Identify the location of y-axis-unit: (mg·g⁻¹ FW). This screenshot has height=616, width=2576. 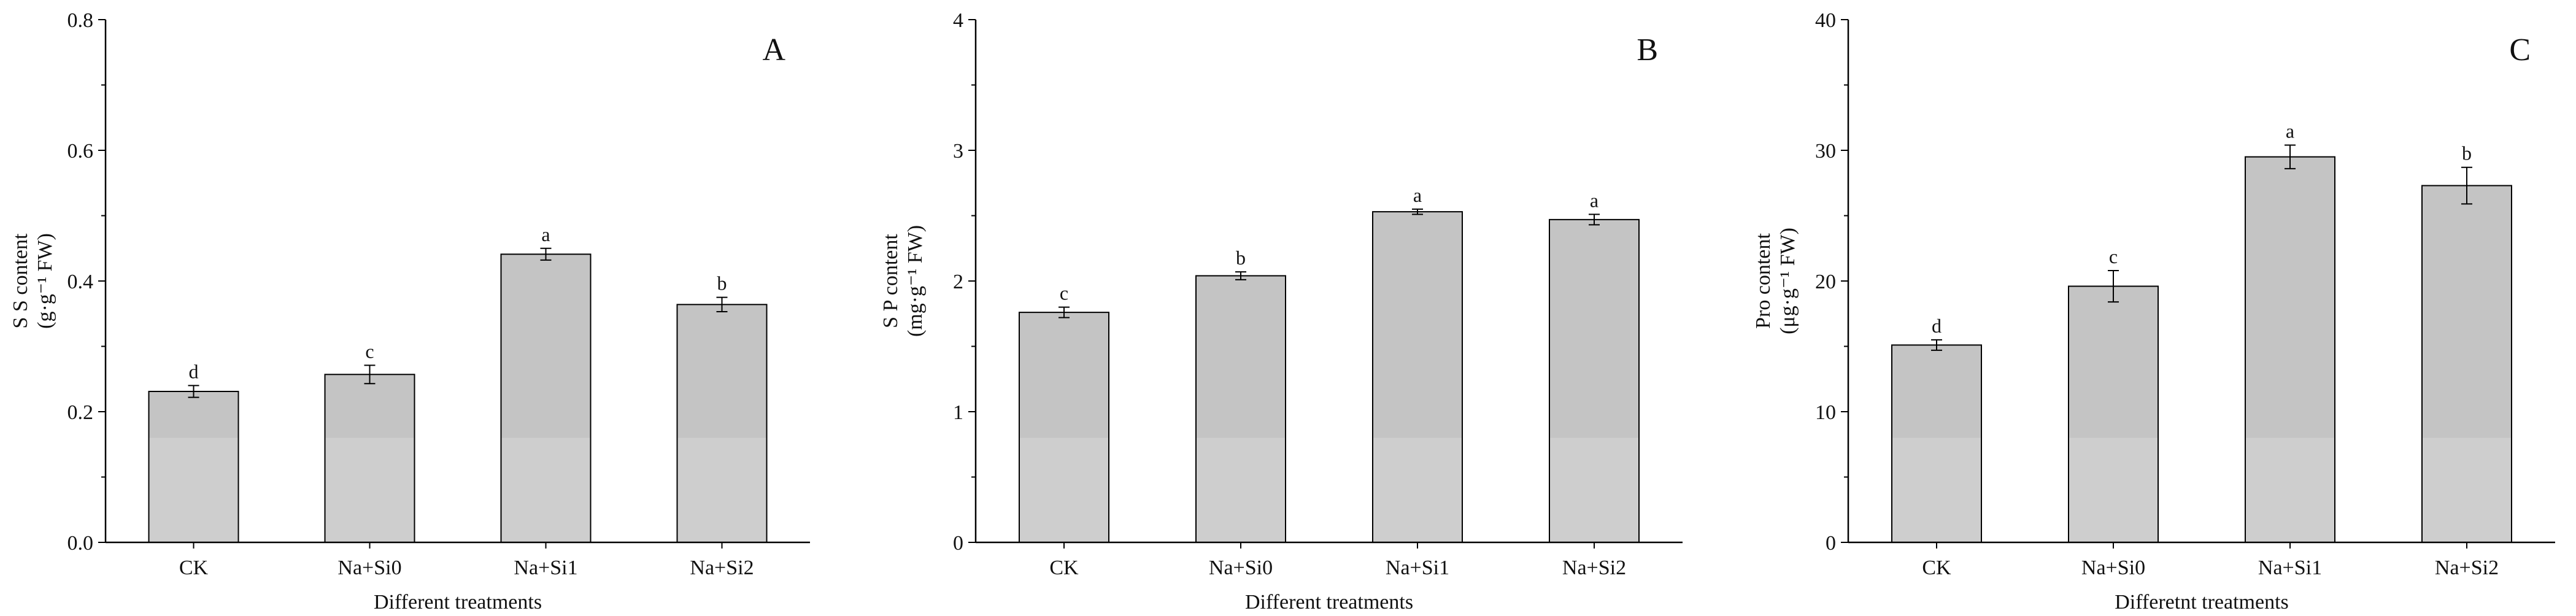
(915, 281).